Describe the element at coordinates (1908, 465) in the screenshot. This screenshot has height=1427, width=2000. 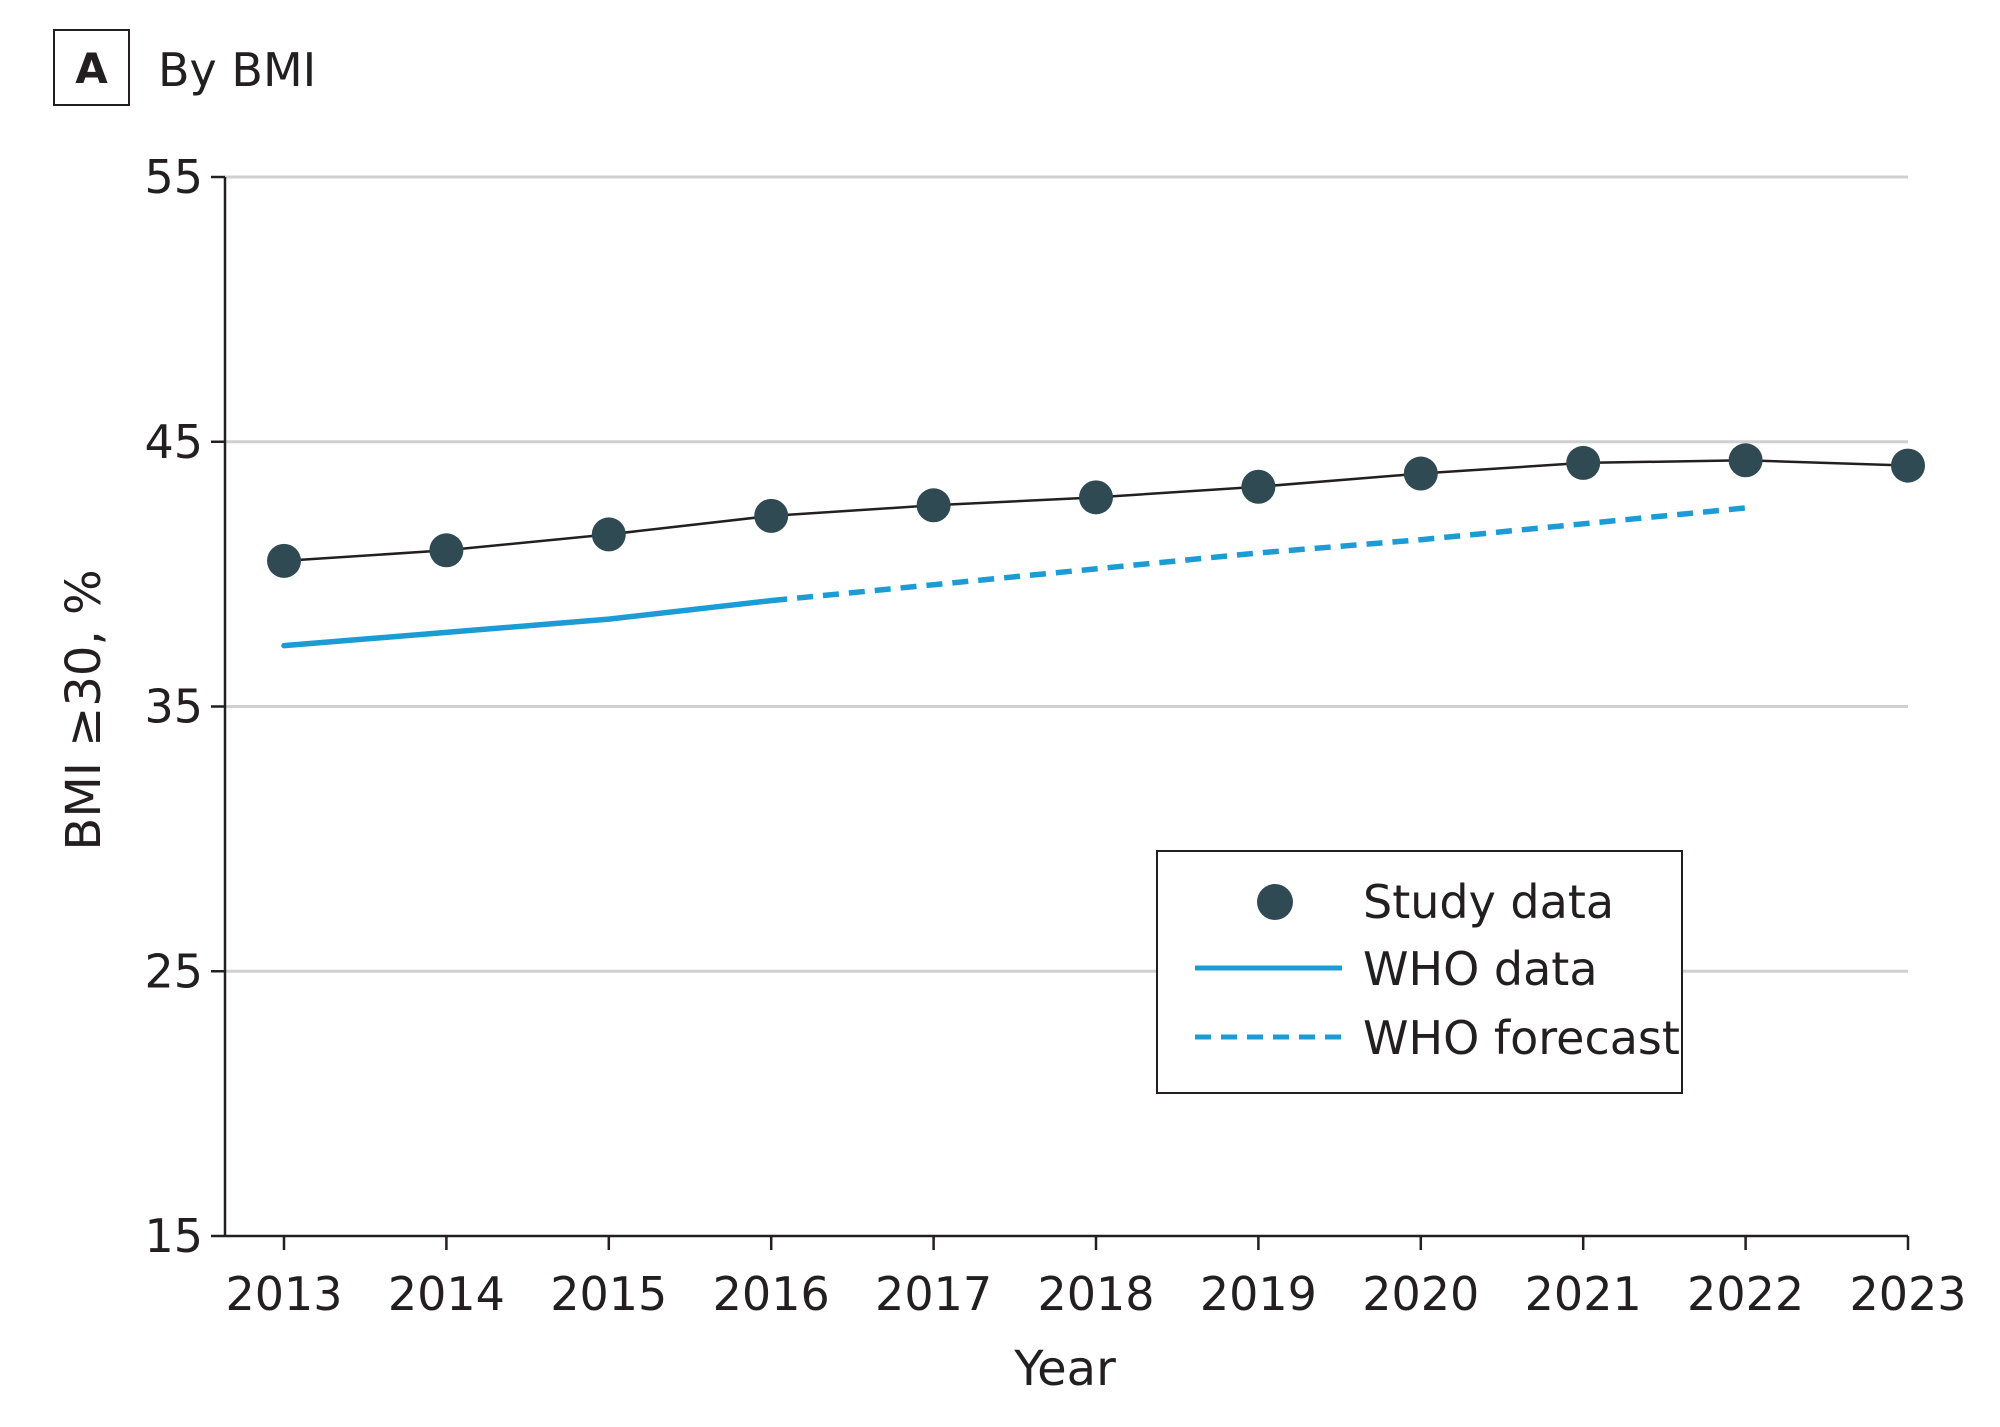
I see `study-point-2023` at that location.